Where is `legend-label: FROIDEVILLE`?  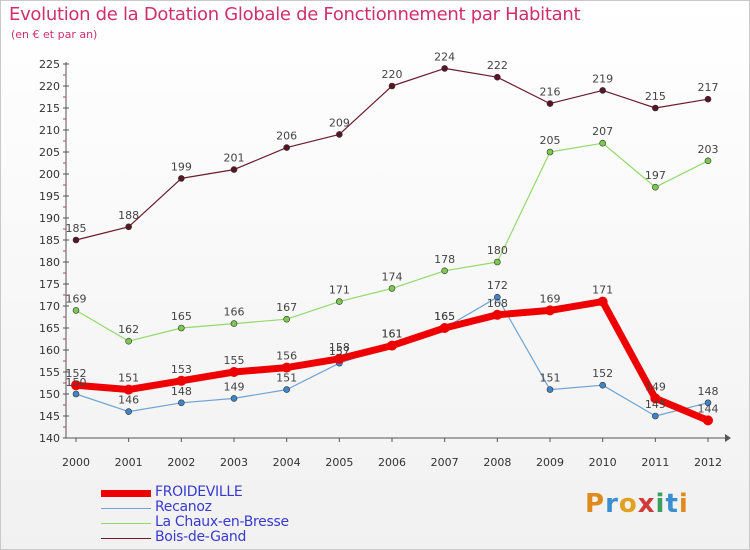 legend-label: FROIDEVILLE is located at coordinates (199, 492).